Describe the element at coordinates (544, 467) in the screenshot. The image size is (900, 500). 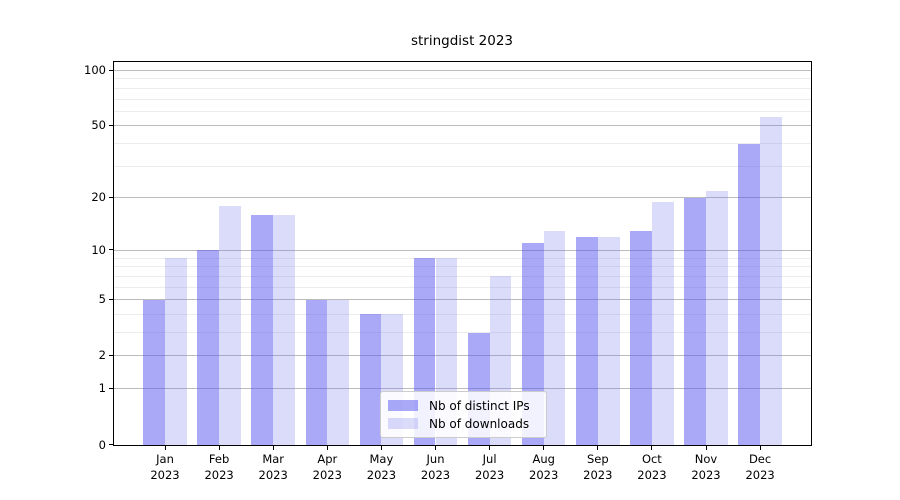
I see `x-tick-label: Aug 2023` at that location.